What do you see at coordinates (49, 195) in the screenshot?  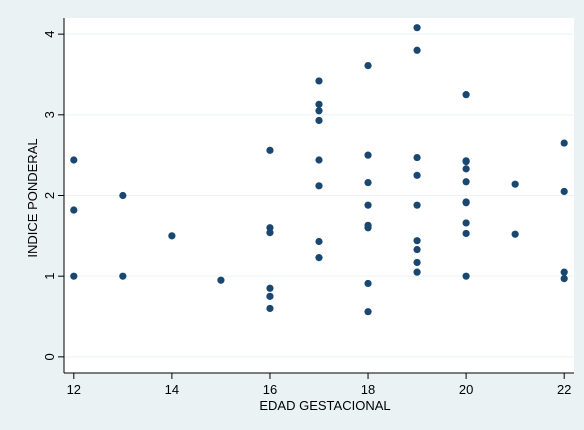 I see `y-tick-label: 2` at bounding box center [49, 195].